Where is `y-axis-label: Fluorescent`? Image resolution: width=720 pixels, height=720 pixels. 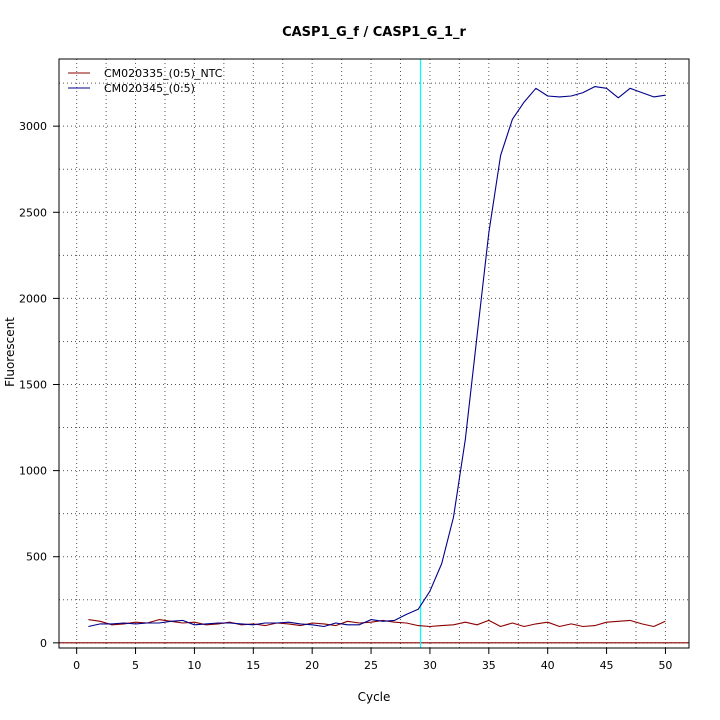
y-axis-label: Fluorescent is located at coordinates (10, 352).